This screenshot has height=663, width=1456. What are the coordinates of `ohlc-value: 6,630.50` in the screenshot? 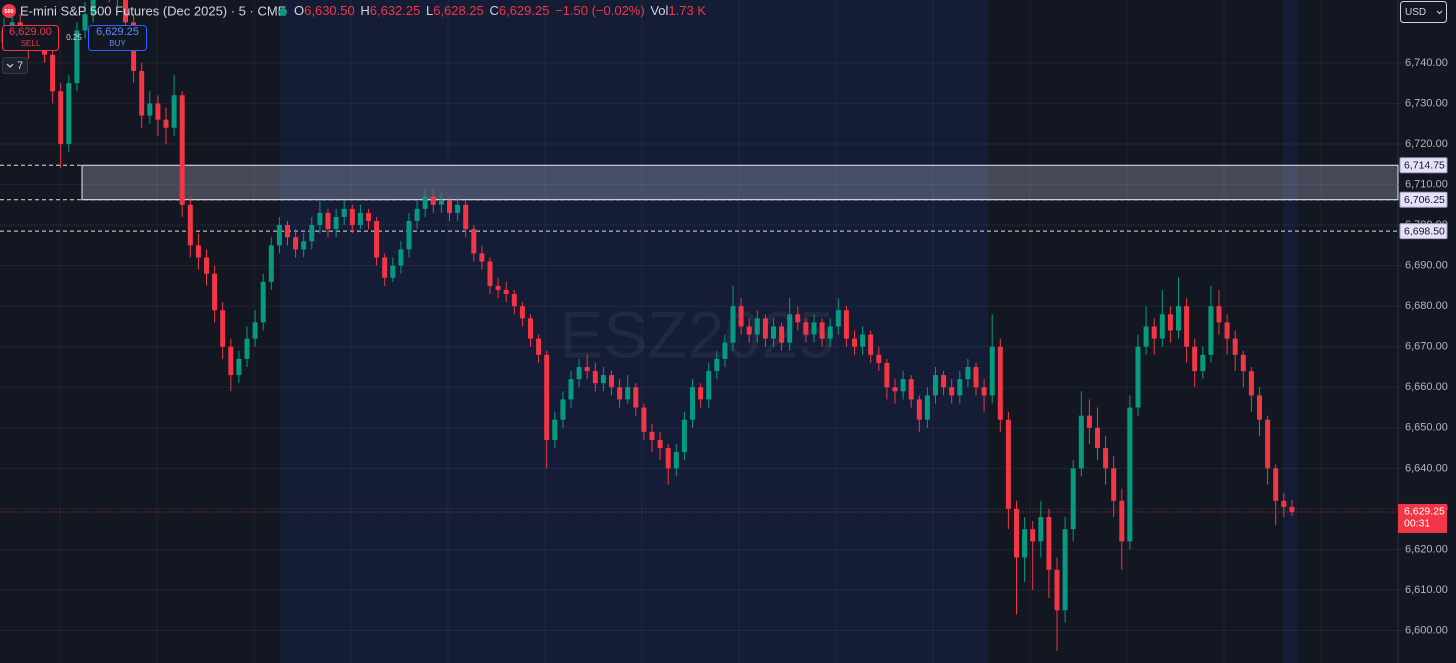 It's located at (329, 10).